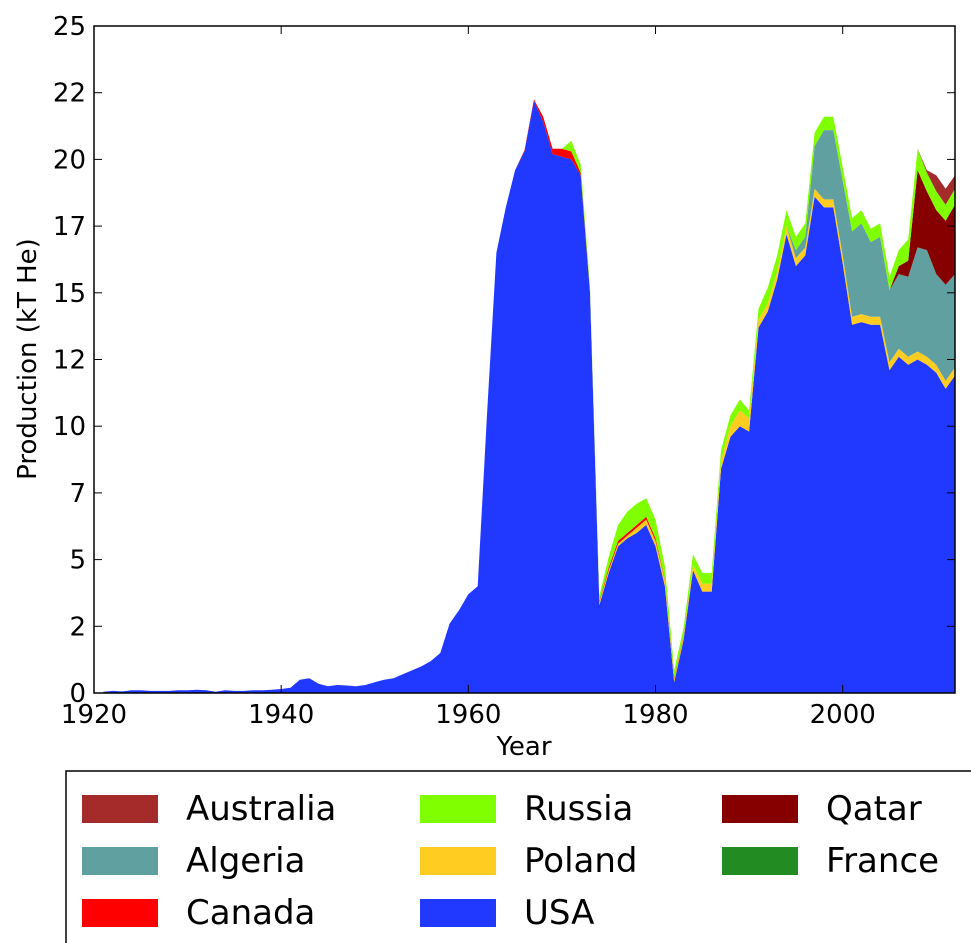  I want to click on x-axis-label: Year, so click(523, 747).